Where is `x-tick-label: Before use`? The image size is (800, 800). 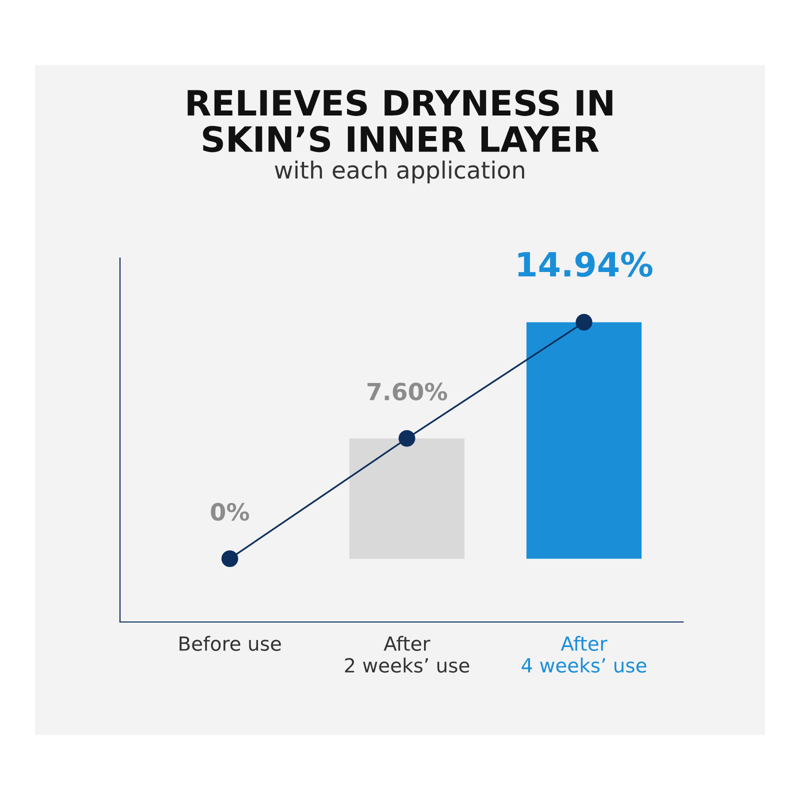 x-tick-label: Before use is located at coordinates (230, 643).